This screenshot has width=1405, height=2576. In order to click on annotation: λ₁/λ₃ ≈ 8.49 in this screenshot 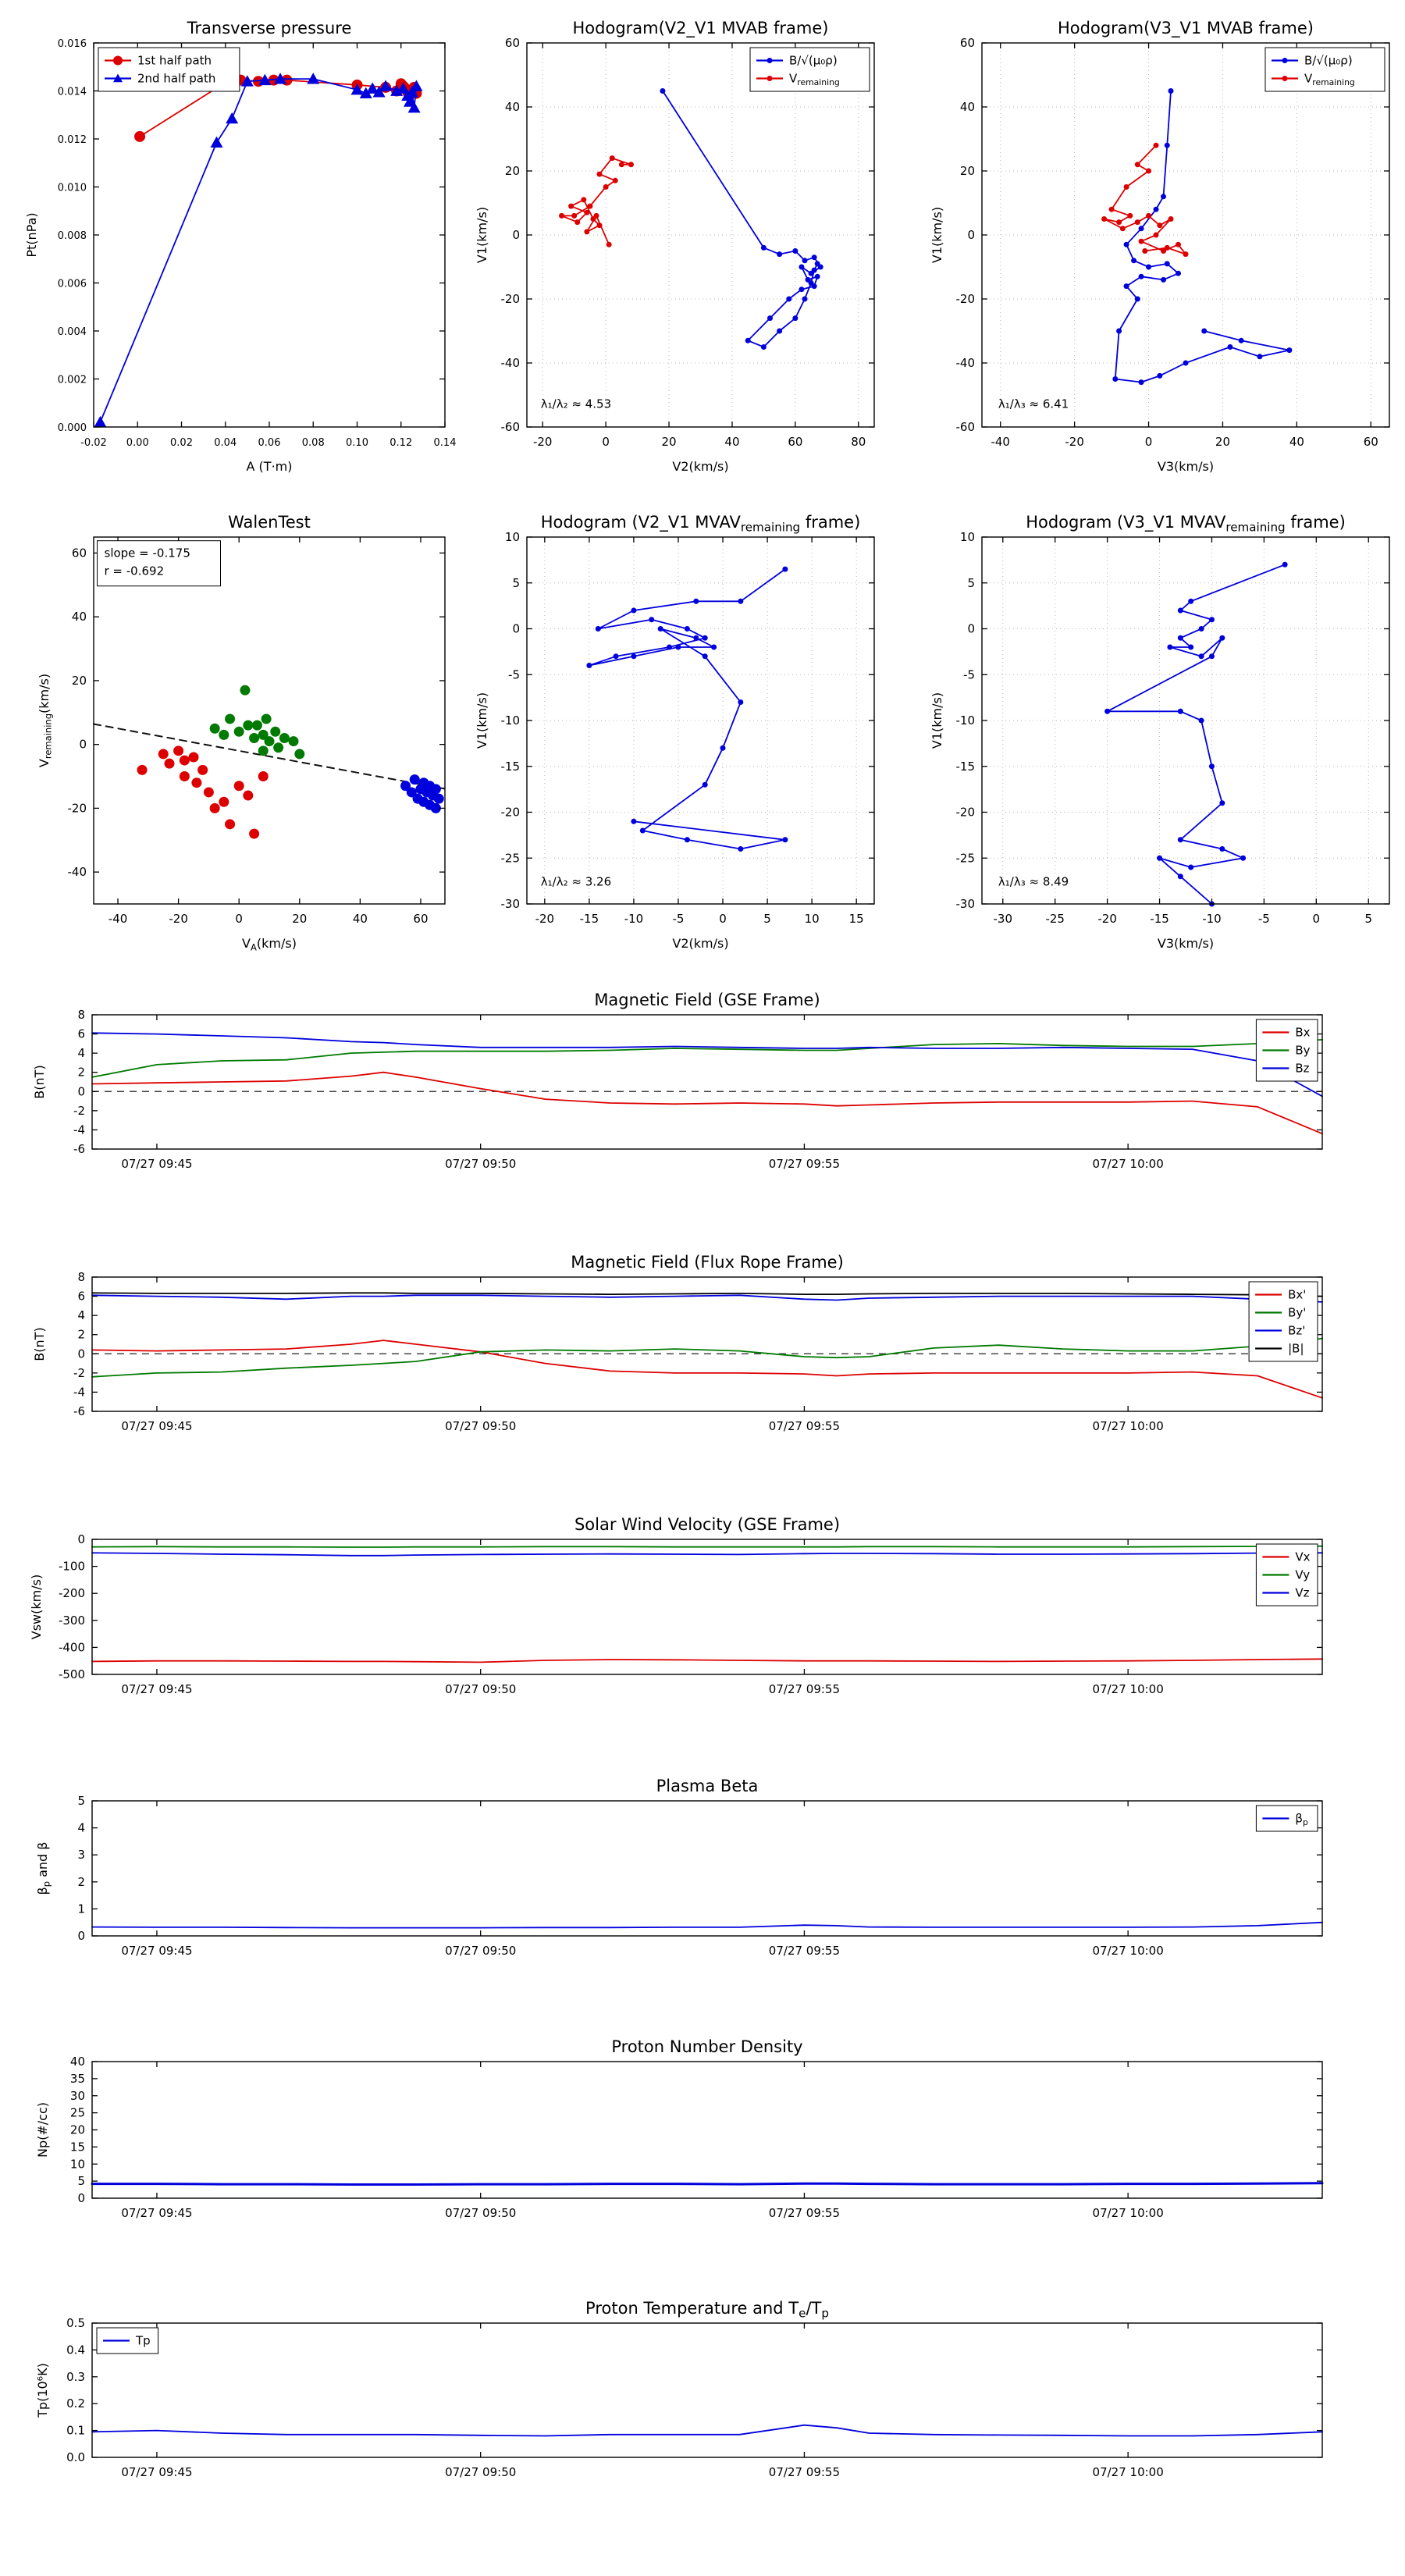, I will do `click(1033, 882)`.